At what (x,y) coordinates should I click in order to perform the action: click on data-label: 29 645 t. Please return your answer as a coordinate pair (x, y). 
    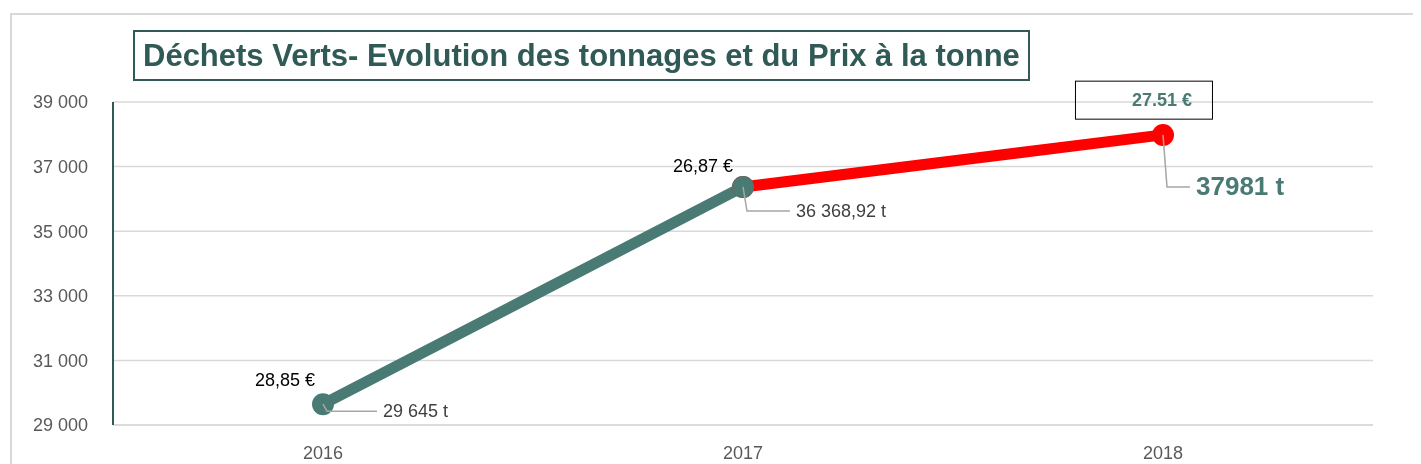
    Looking at the image, I should click on (416, 411).